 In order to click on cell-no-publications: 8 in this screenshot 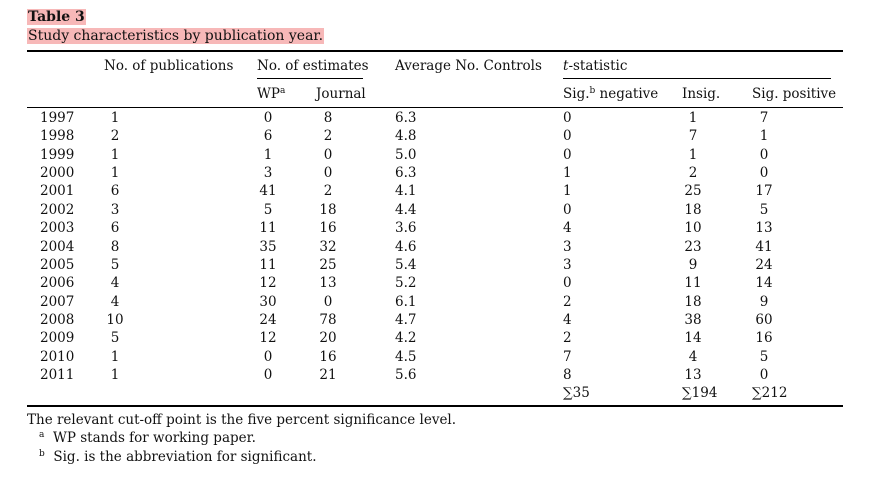, I will do `click(115, 246)`.